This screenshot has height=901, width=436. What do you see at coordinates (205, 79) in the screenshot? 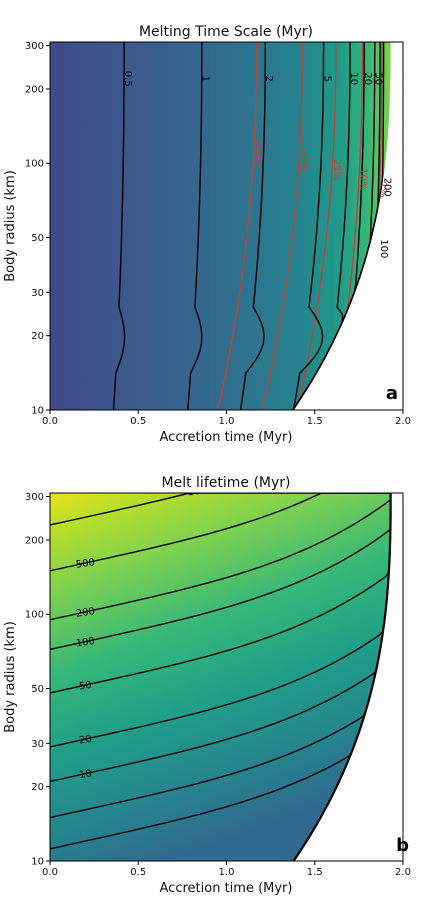
I see `time-contour-label: 1` at bounding box center [205, 79].